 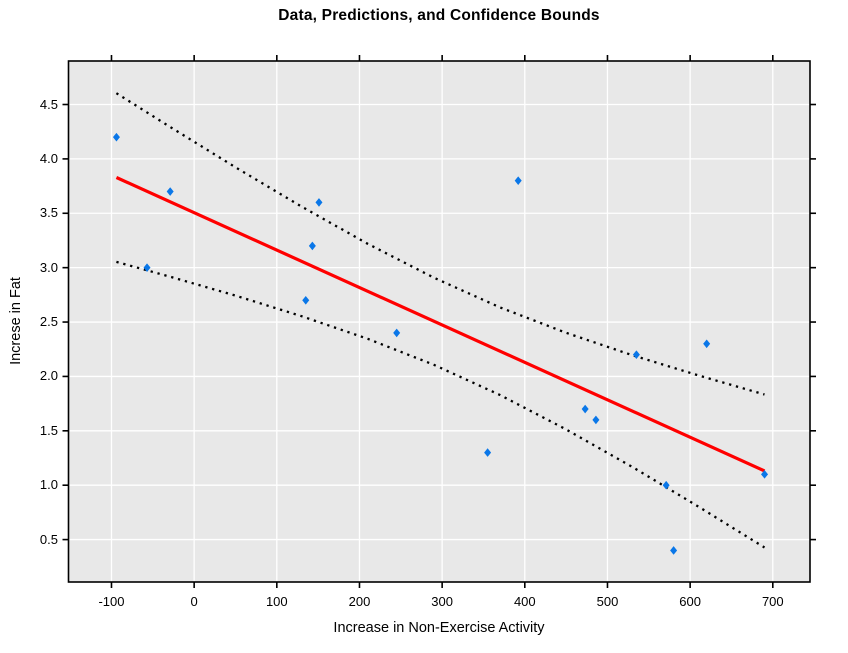 I want to click on x-tick-label: 600, so click(x=690, y=601).